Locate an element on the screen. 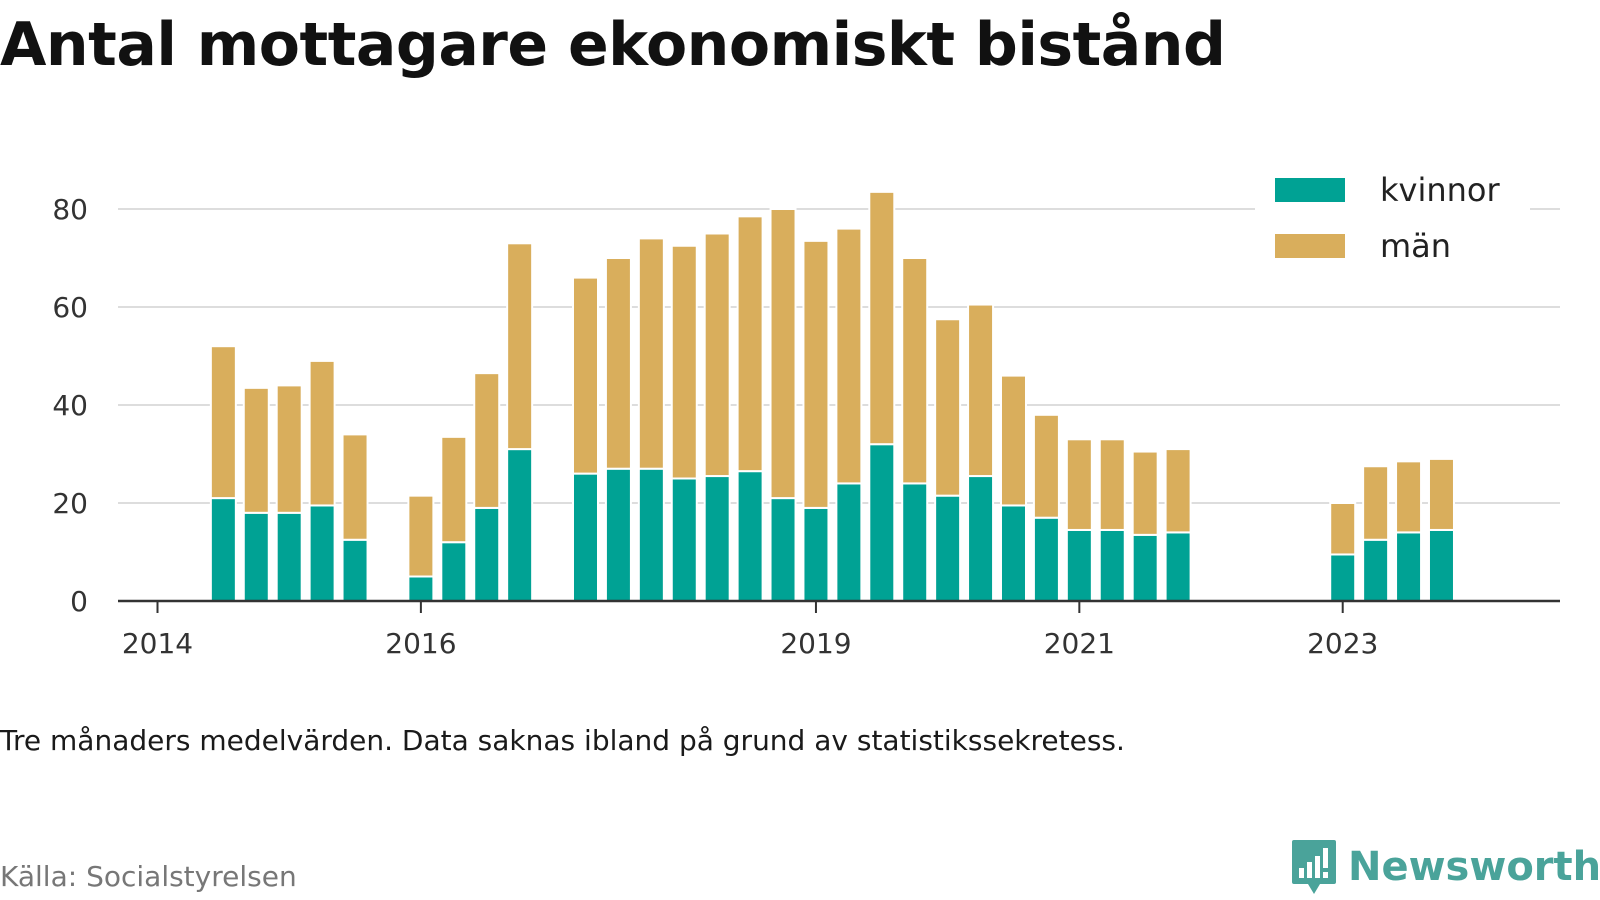 The image size is (1600, 900). y-axis: 0 20 40 60 80 is located at coordinates (70, 405).